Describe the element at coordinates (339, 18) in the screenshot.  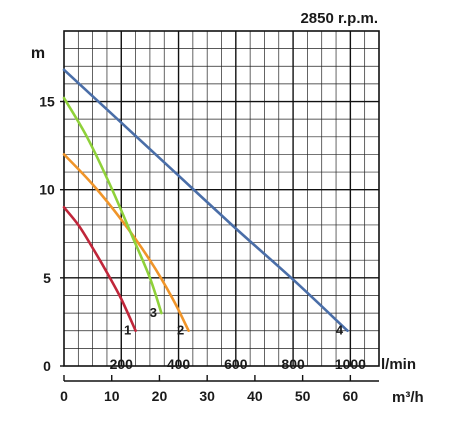
I see `chart-title: 2850 r.p.m.` at that location.